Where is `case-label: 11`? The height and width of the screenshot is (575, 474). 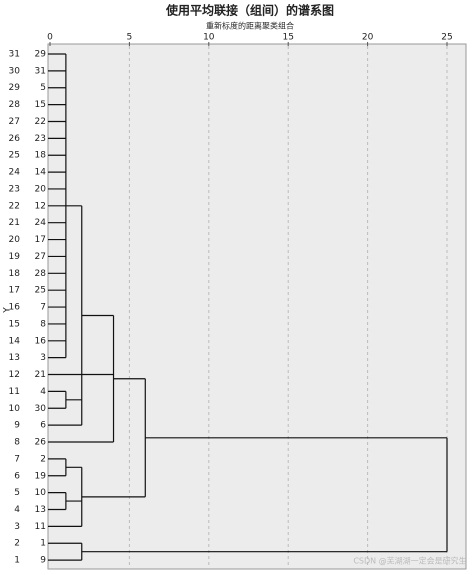 case-label: 11 is located at coordinates (40, 527).